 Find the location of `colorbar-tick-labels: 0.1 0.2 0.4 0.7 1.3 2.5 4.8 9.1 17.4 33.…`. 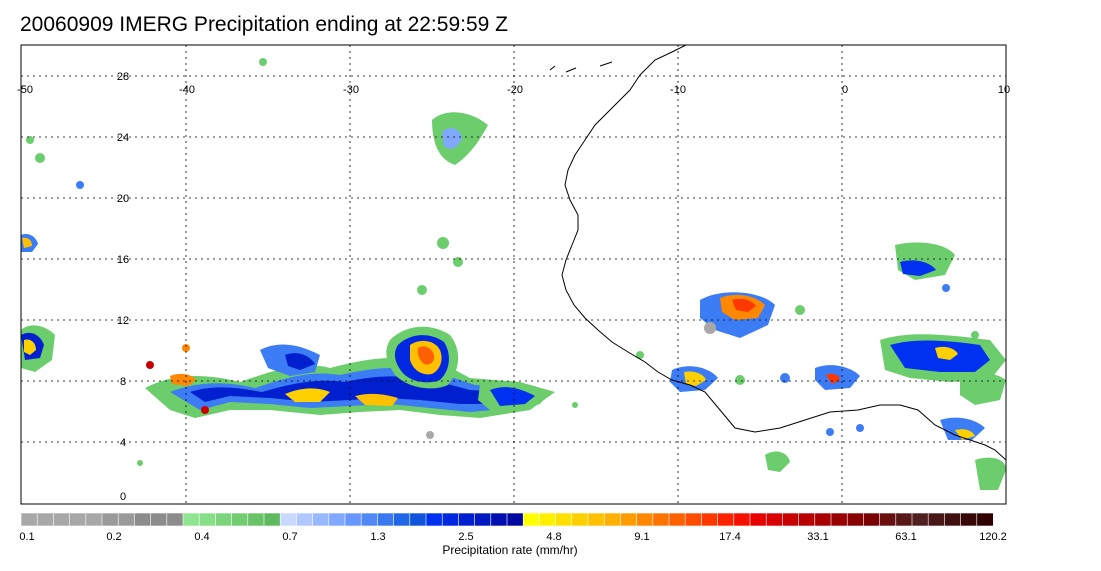

colorbar-tick-labels: 0.1 0.2 0.4 0.7 1.3 2.5 4.8 9.1 17.4 33.… is located at coordinates (512, 537).